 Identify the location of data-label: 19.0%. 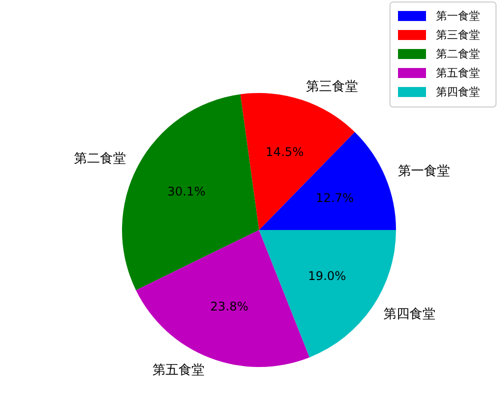
(327, 276).